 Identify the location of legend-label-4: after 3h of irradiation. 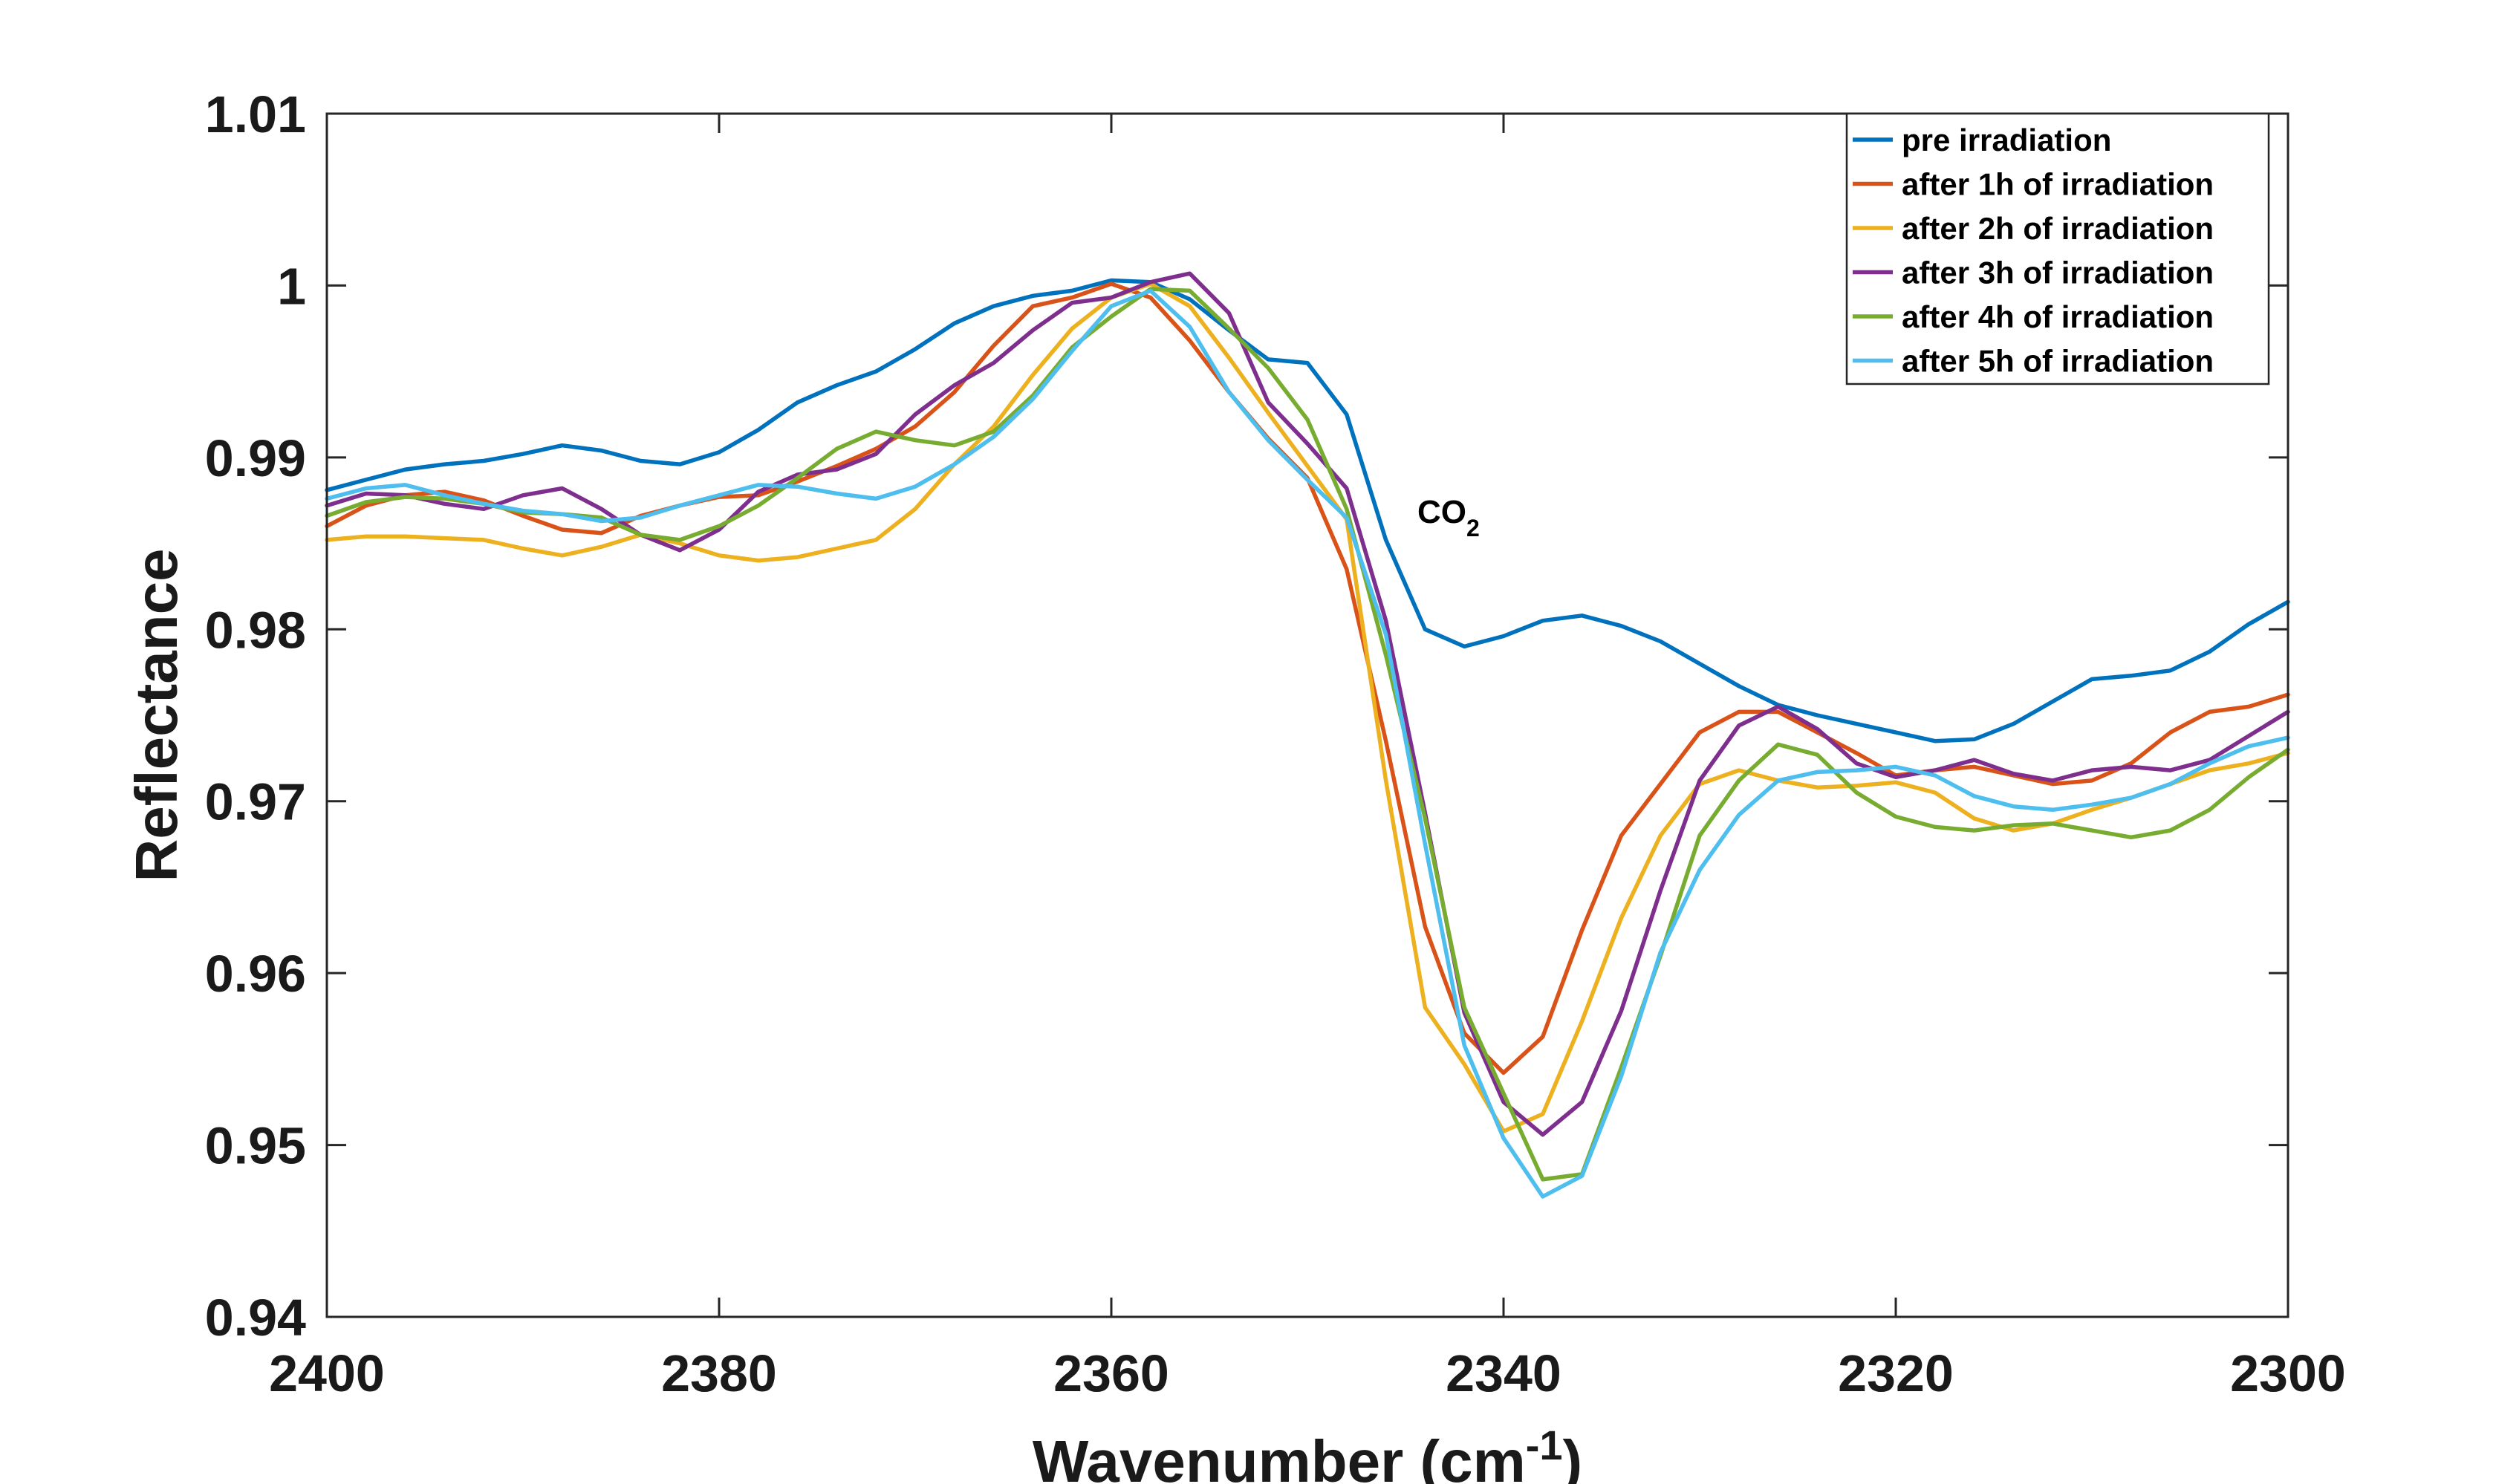
(2058, 273).